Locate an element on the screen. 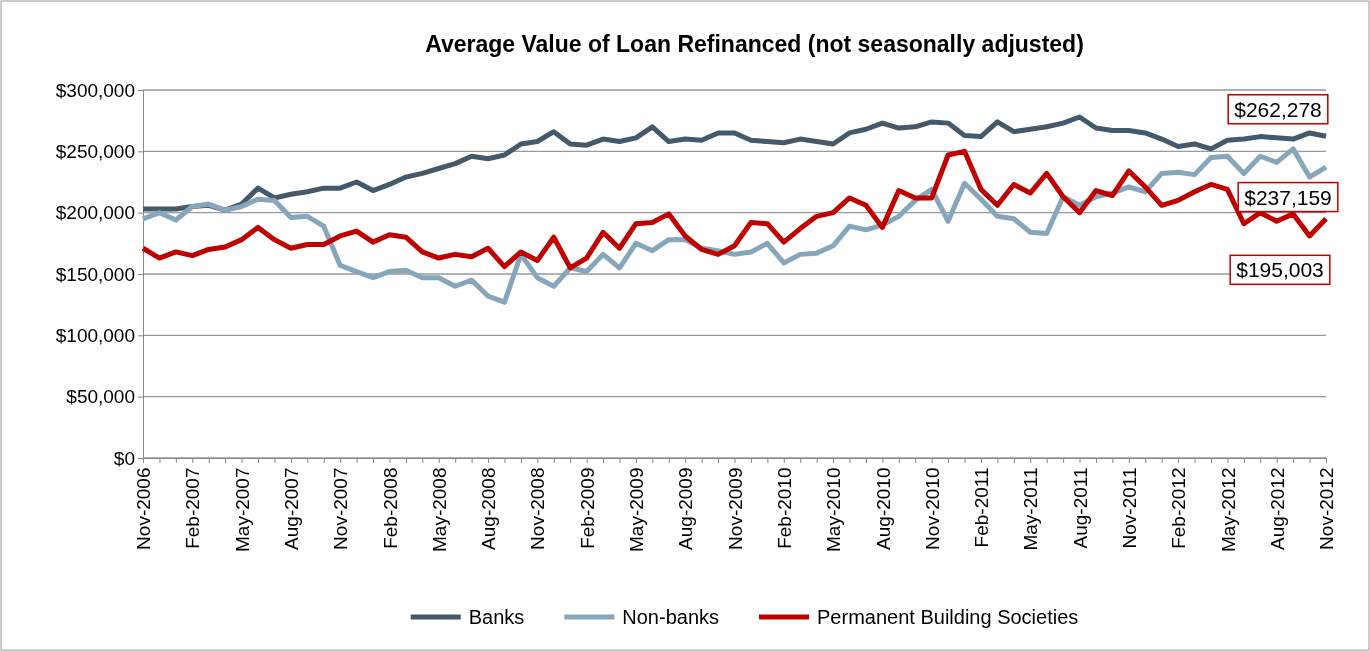 The width and height of the screenshot is (1370, 651). x-tick-label: Nov-2007 is located at coordinates (341, 508).